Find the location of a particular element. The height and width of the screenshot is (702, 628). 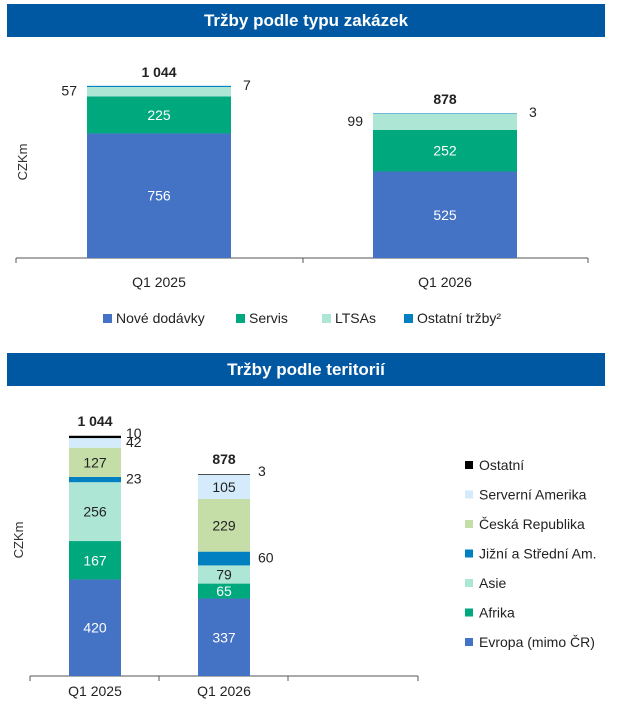

data-label-1-3: 256 is located at coordinates (95, 512).